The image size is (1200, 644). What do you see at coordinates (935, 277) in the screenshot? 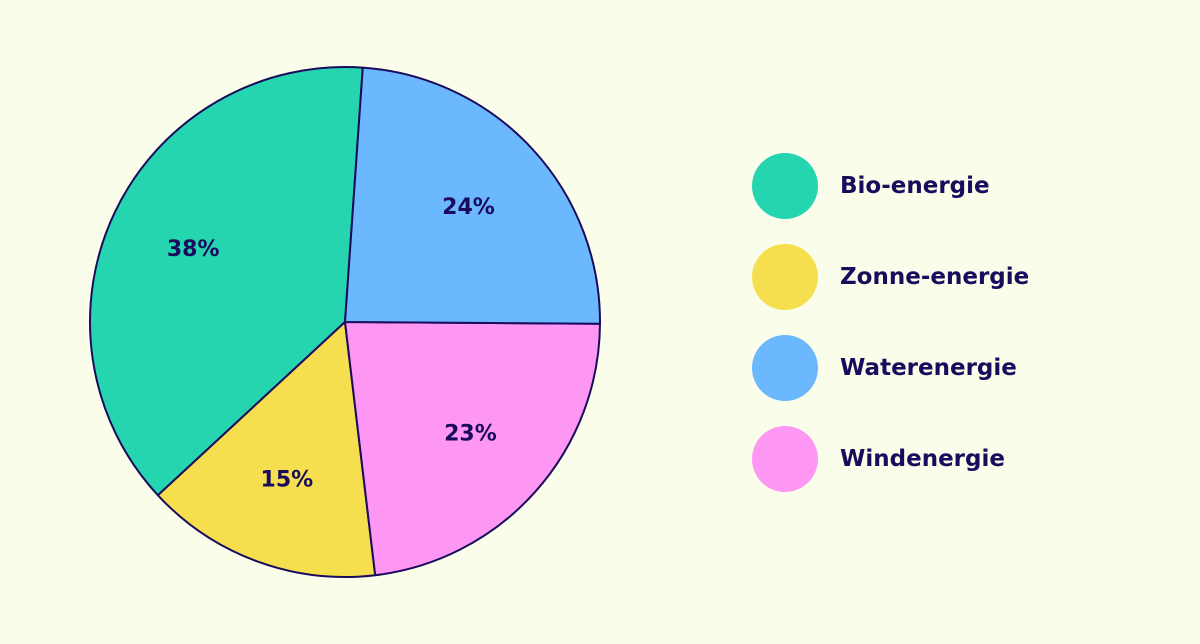
I see `legend-label: Zonne-energie` at bounding box center [935, 277].